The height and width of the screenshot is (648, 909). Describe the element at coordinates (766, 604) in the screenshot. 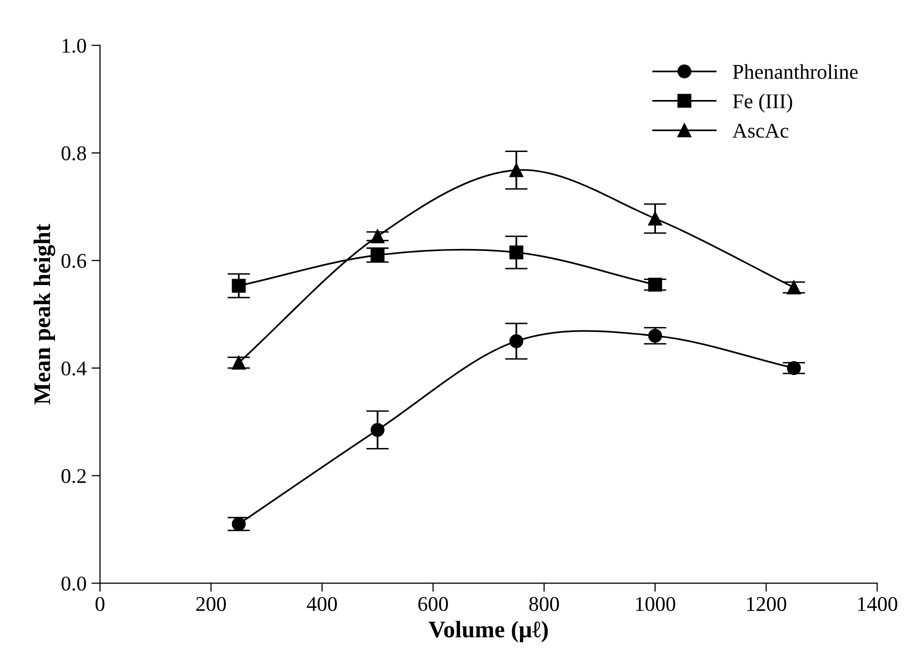

I see `x-tick-label: 1200` at that location.